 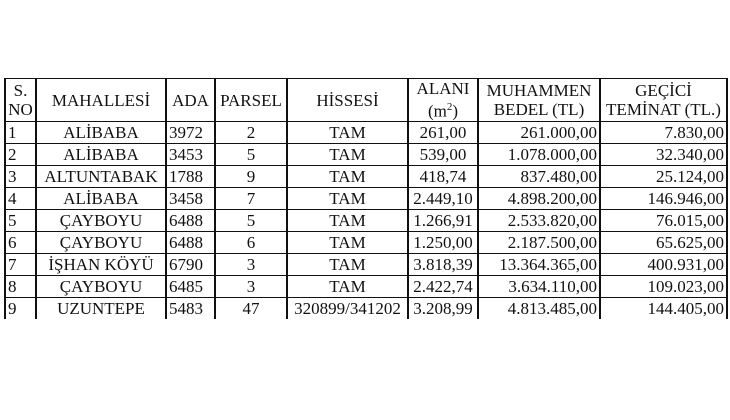 What do you see at coordinates (443, 220) in the screenshot?
I see `cell-alani: 1.266,91` at bounding box center [443, 220].